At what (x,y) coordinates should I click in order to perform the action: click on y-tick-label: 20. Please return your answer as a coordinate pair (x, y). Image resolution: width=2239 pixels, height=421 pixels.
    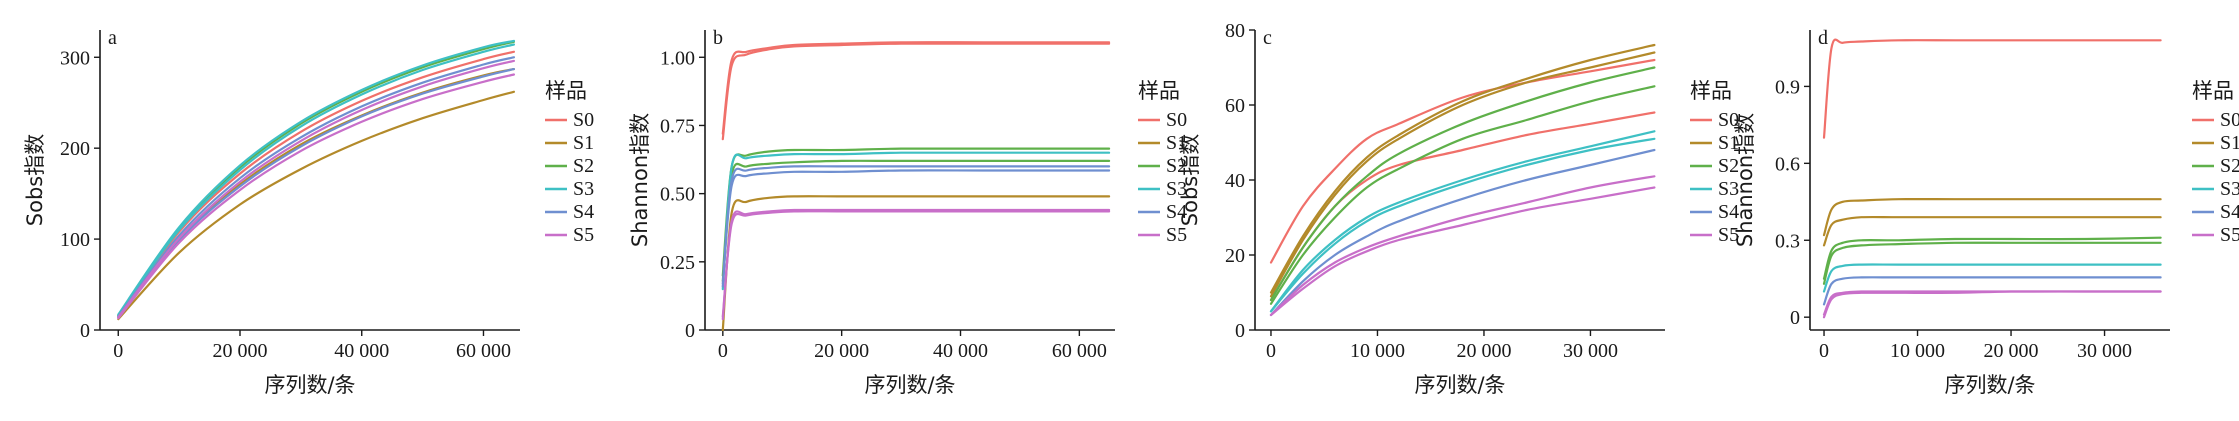
    Looking at the image, I should click on (1235, 256).